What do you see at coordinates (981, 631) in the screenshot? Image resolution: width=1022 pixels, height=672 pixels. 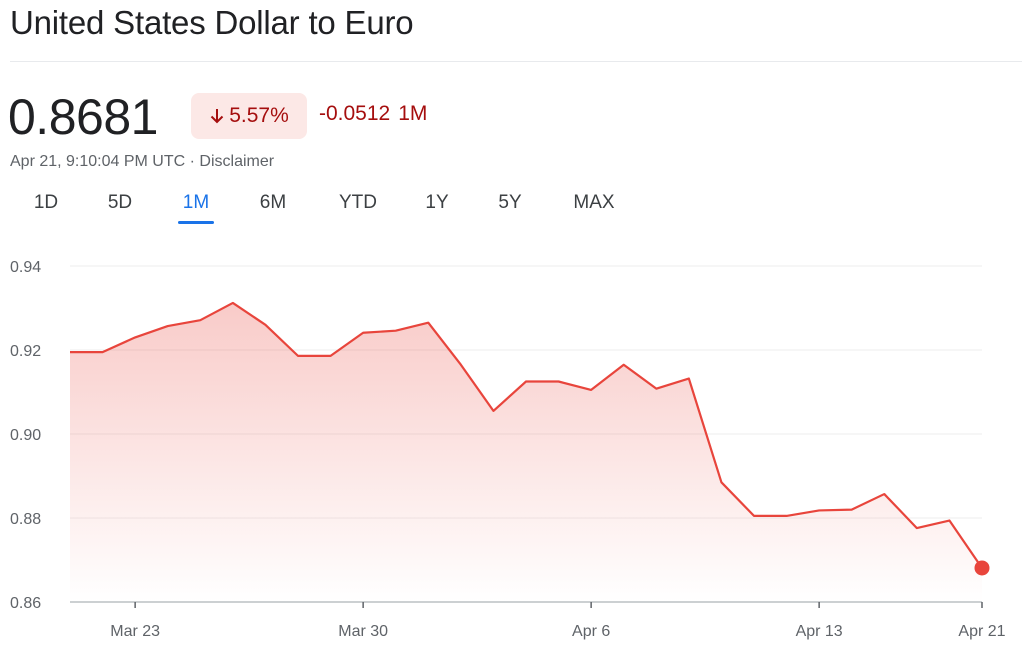 I see `x-tick-label: Apr 21` at bounding box center [981, 631].